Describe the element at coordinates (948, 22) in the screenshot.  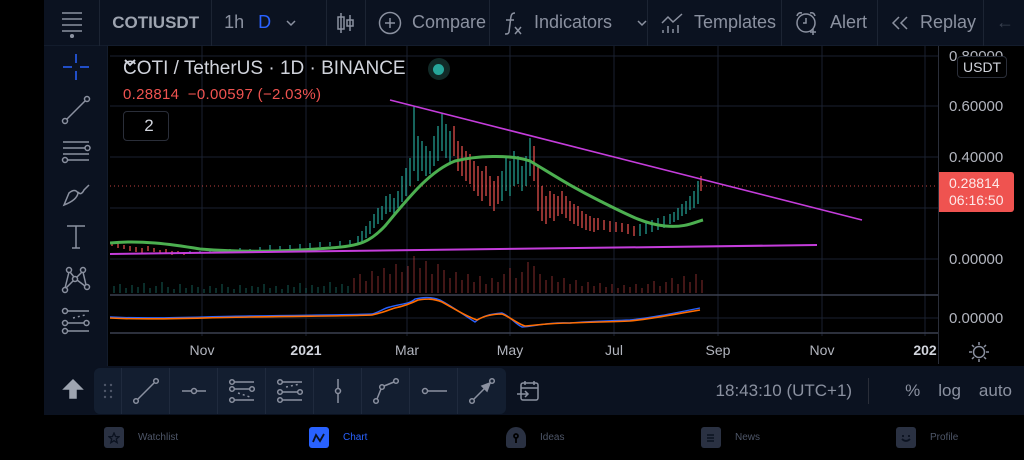
I see `replay-label: Replay` at that location.